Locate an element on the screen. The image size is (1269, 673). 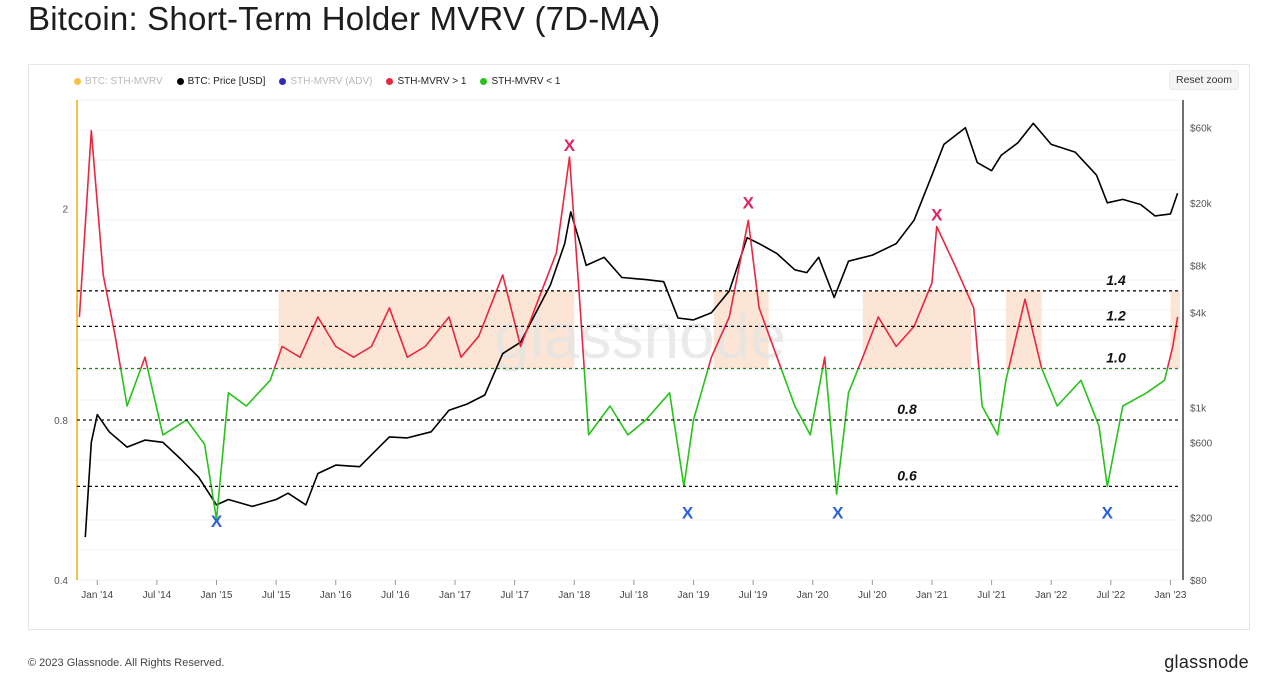
copyright-footer: © 2023 Glassnode. All Rights Reserved. is located at coordinates (126, 663).